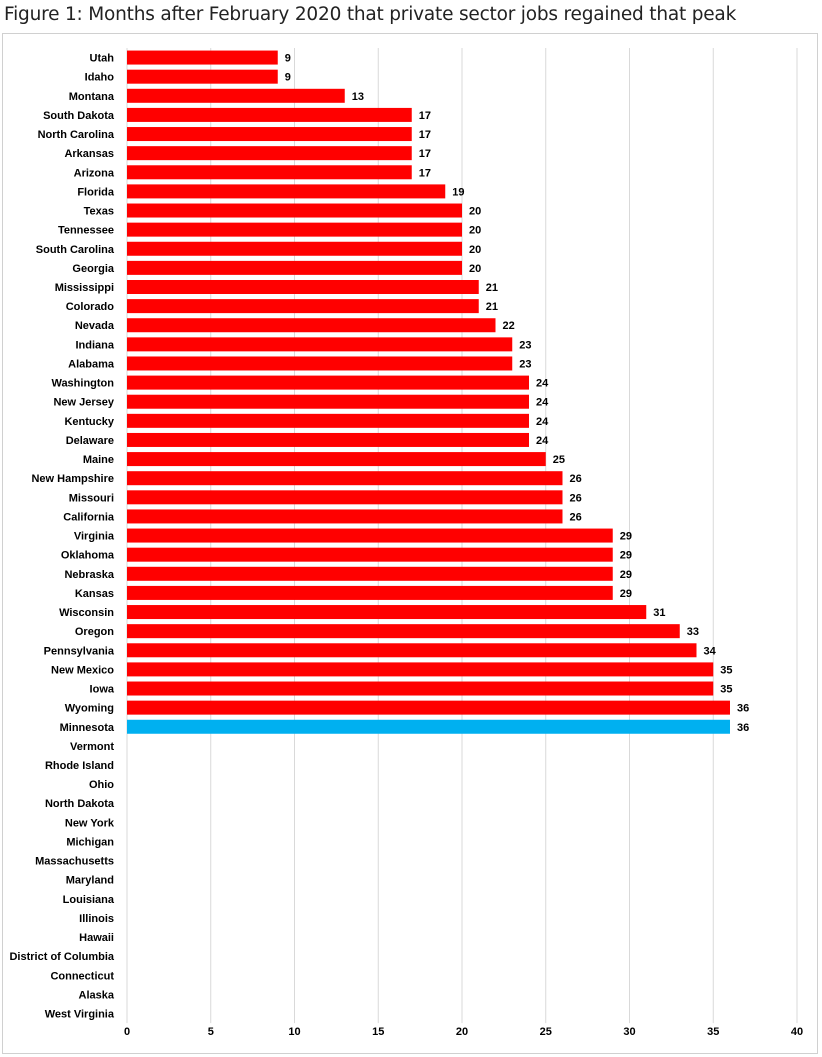 Image resolution: width=822 pixels, height=1057 pixels. I want to click on data-label: 13, so click(358, 97).